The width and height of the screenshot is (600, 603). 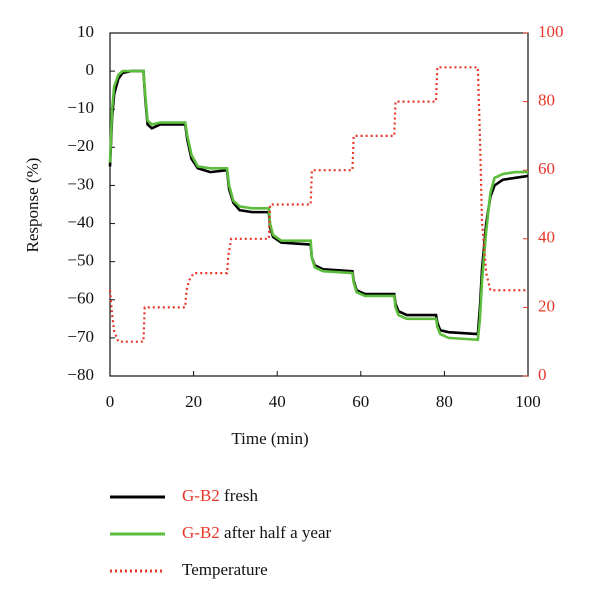 What do you see at coordinates (546, 237) in the screenshot?
I see `y2-tick-label: 40` at bounding box center [546, 237].